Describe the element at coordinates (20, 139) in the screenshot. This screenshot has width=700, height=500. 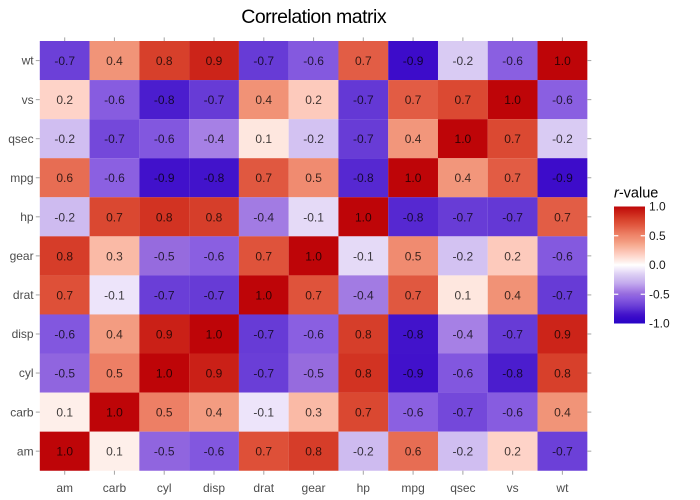
I see `svg-text: qsec` at that location.